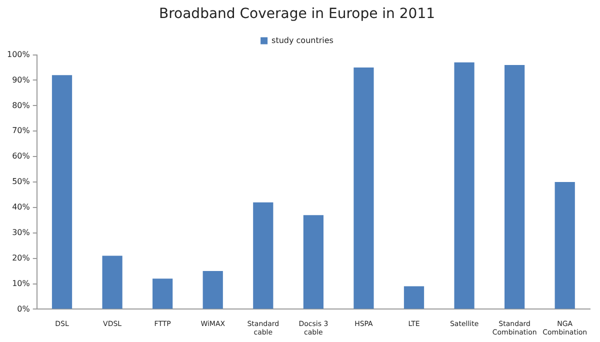  Describe the element at coordinates (303, 40) in the screenshot. I see `legend-label: study countries` at that location.